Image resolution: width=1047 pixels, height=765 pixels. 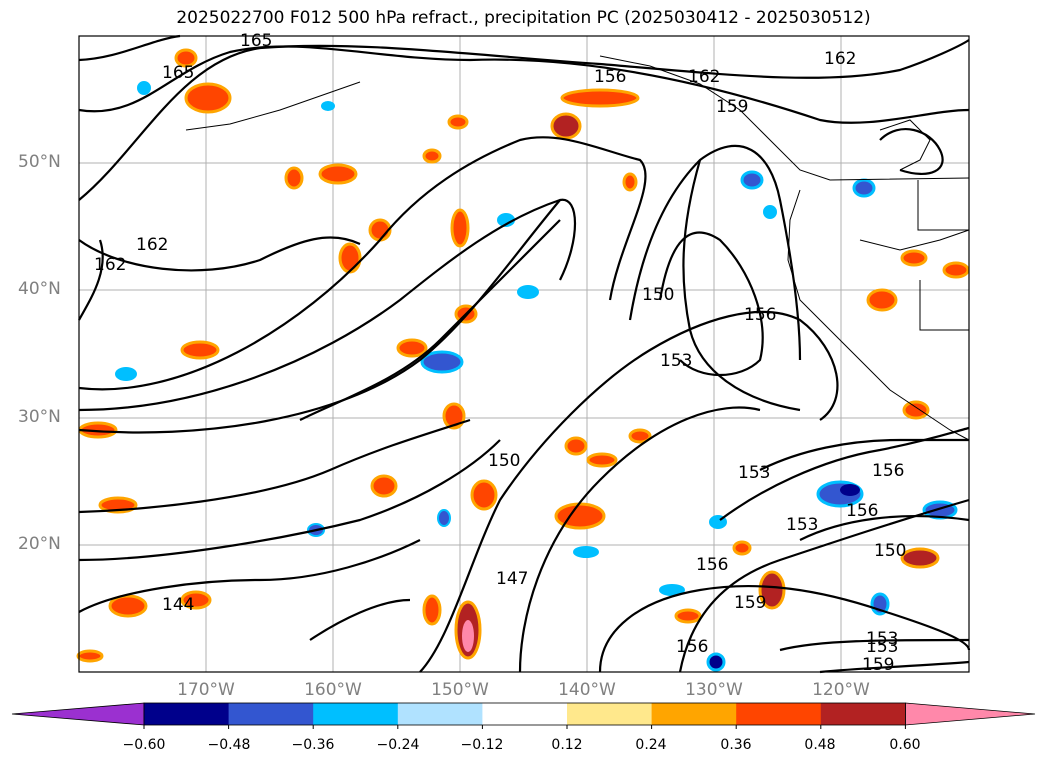 I want to click on contour-label: 165, so click(x=178, y=73).